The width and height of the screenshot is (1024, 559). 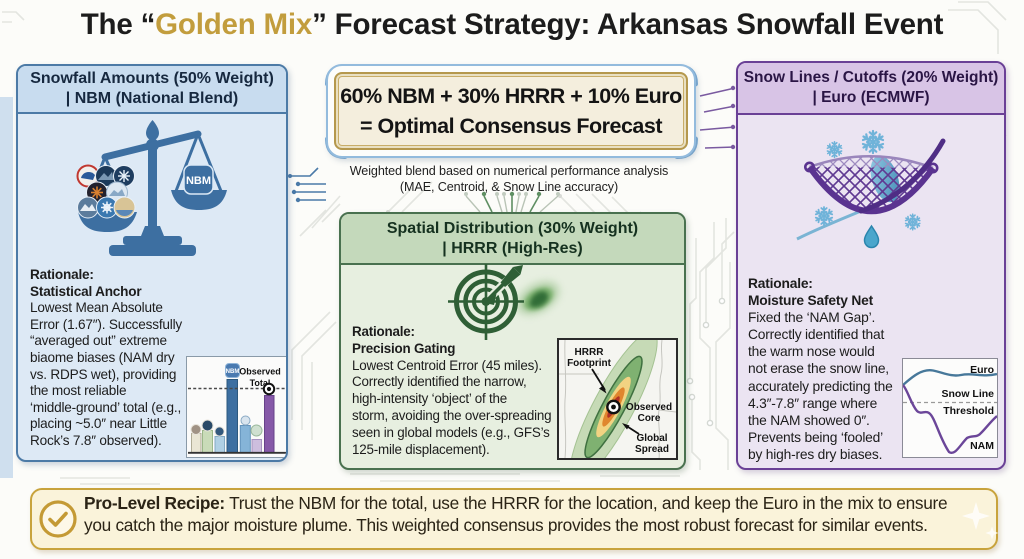 I want to click on svg-text: Footprint, so click(x=589, y=363).